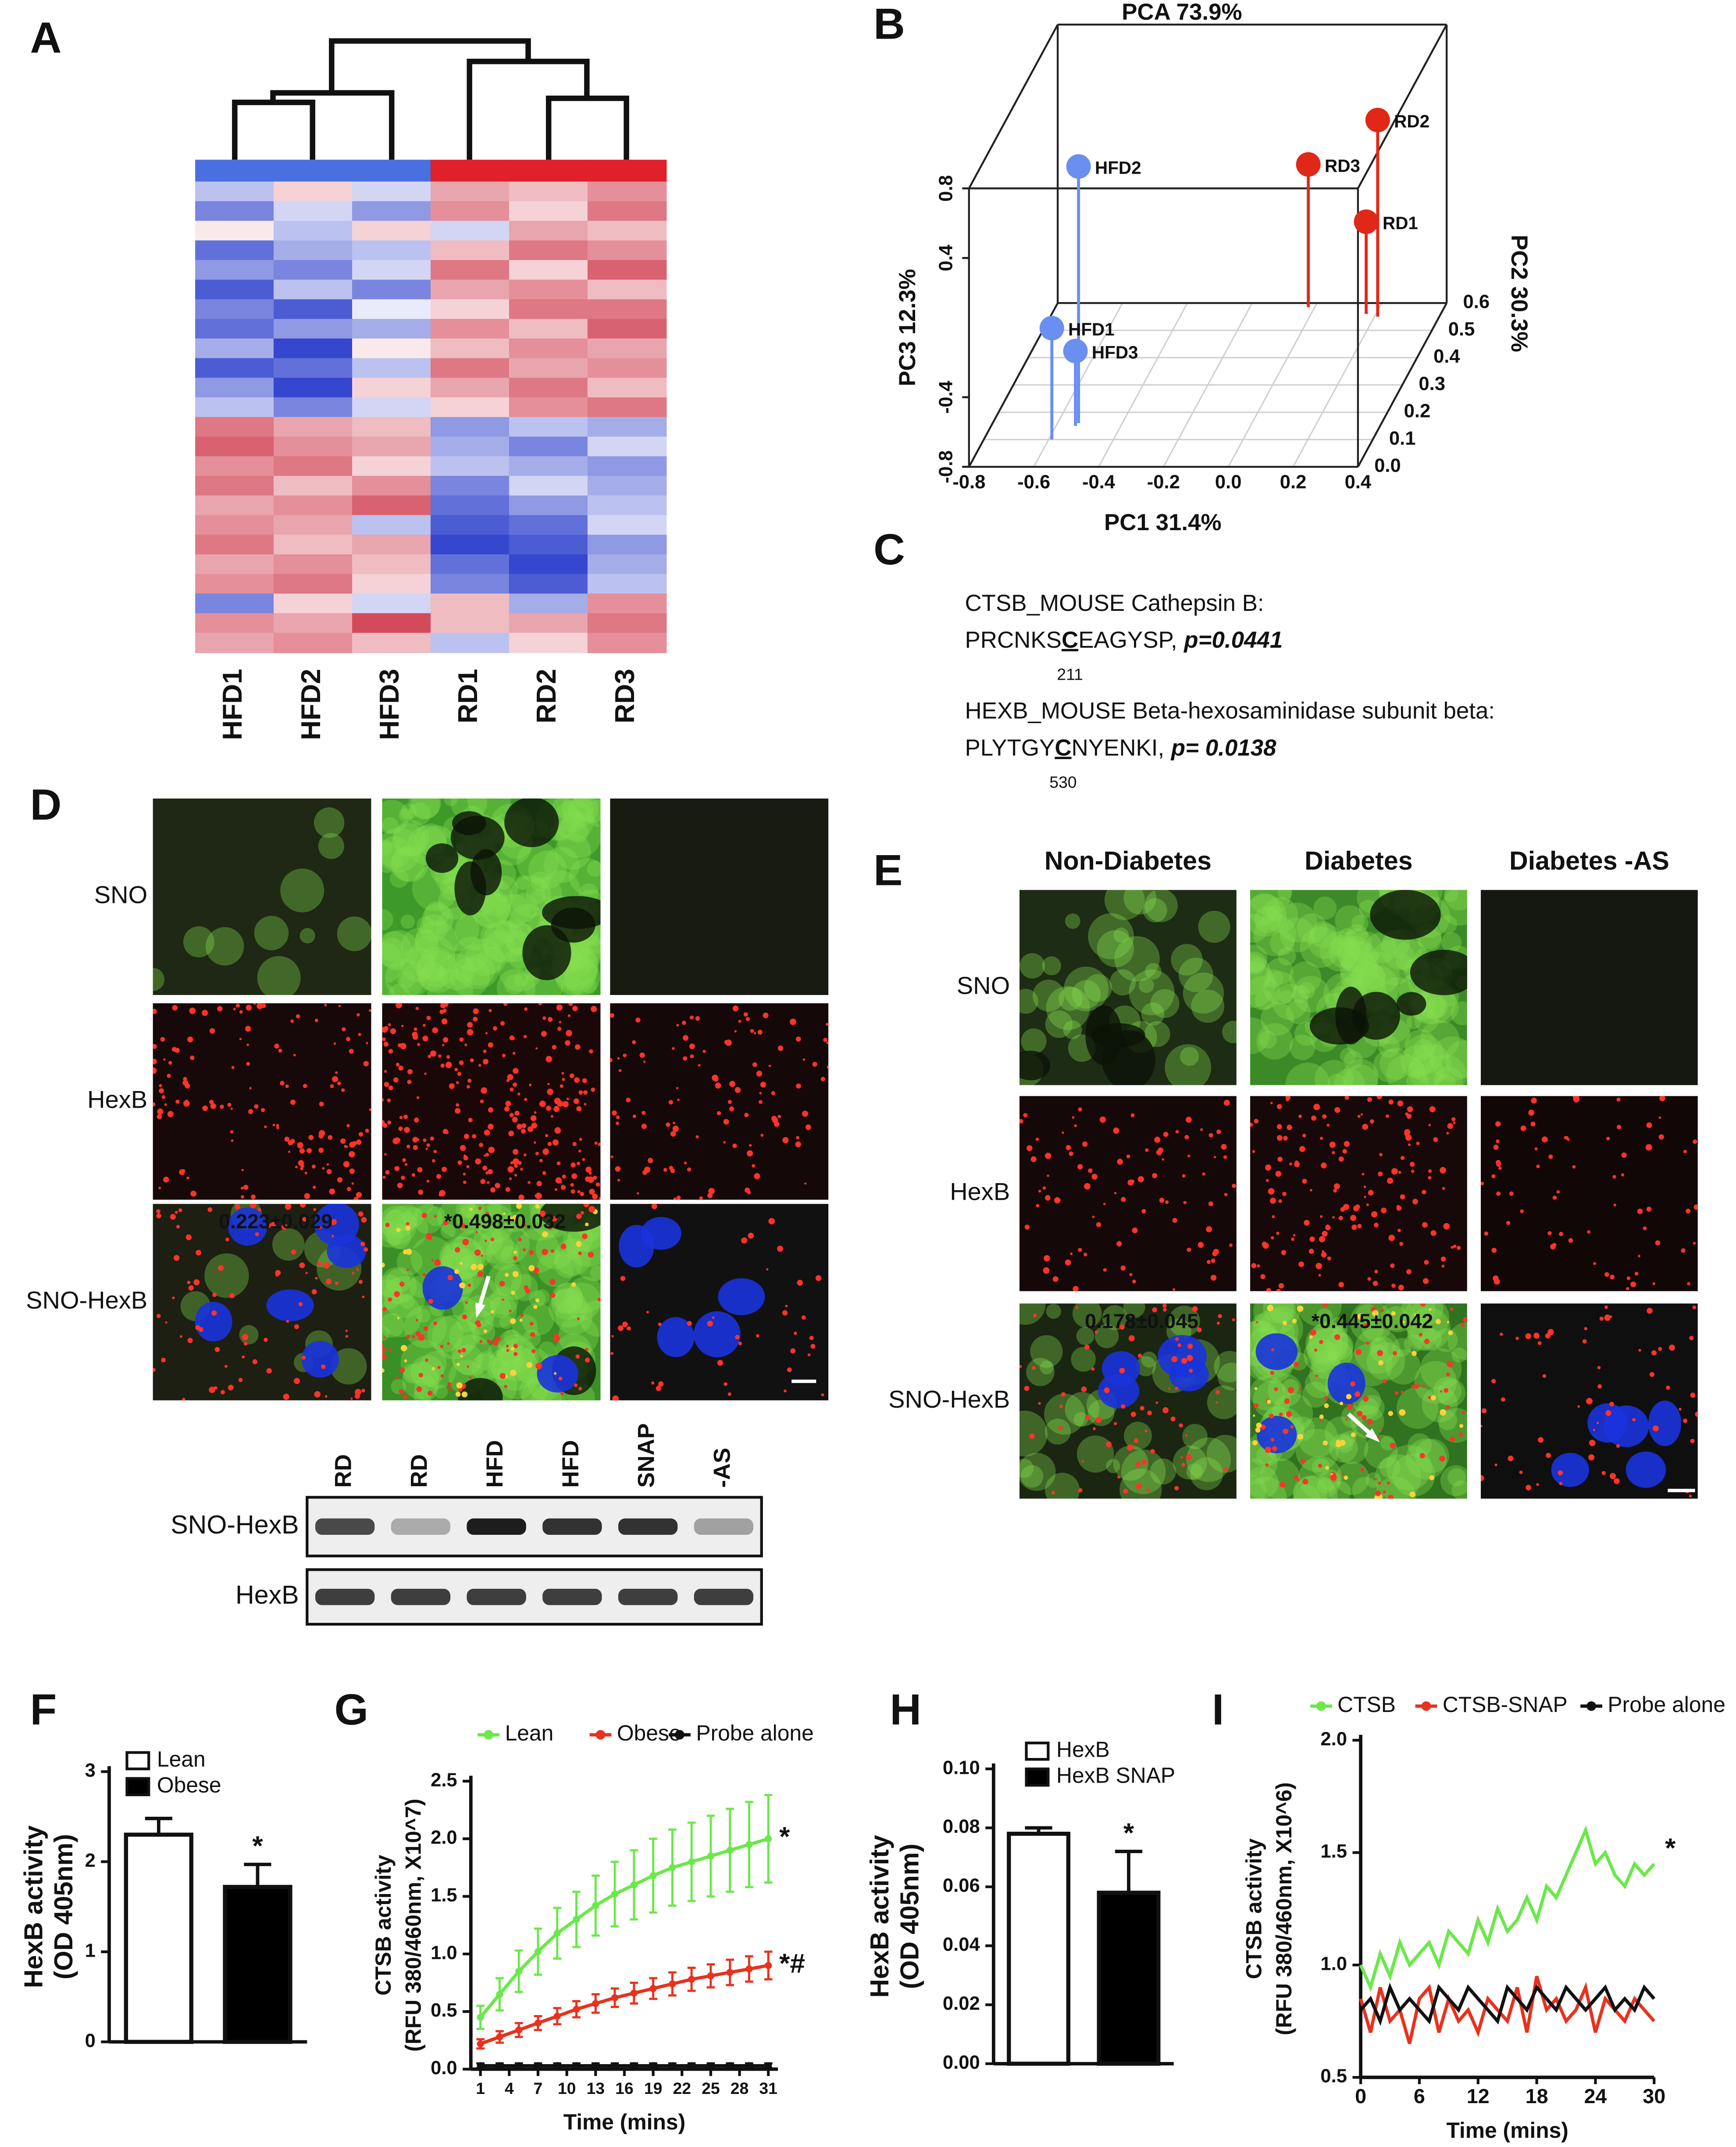 The height and width of the screenshot is (2147, 1736). Describe the element at coordinates (983, 985) in the screenshot. I see `row-label: SNO` at that location.